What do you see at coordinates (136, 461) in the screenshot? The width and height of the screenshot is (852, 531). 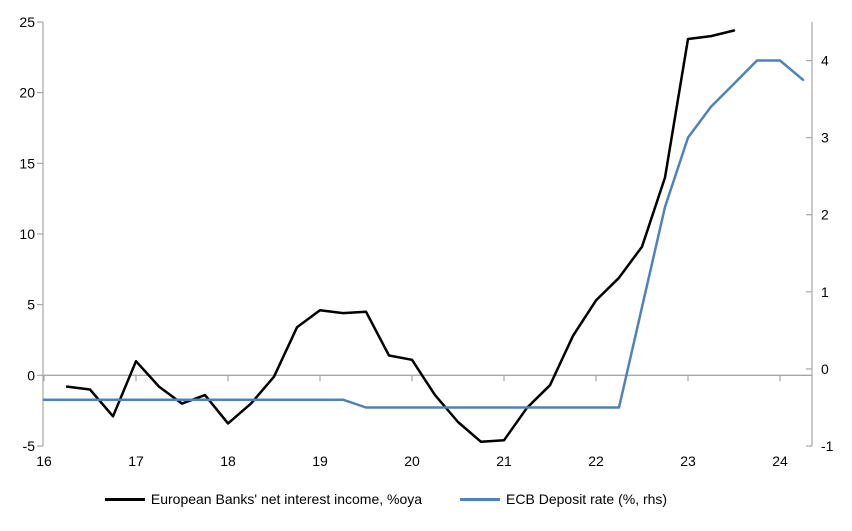 I see `x-axis-label: 17` at bounding box center [136, 461].